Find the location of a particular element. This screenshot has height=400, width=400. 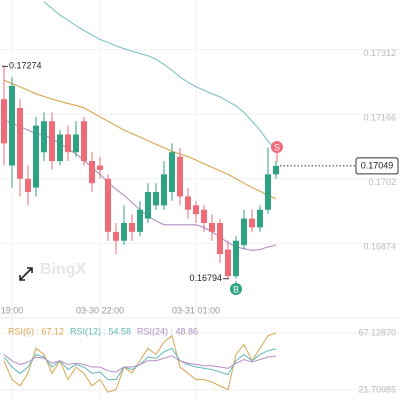

y-tick-label: 67.12870 is located at coordinates (377, 332).